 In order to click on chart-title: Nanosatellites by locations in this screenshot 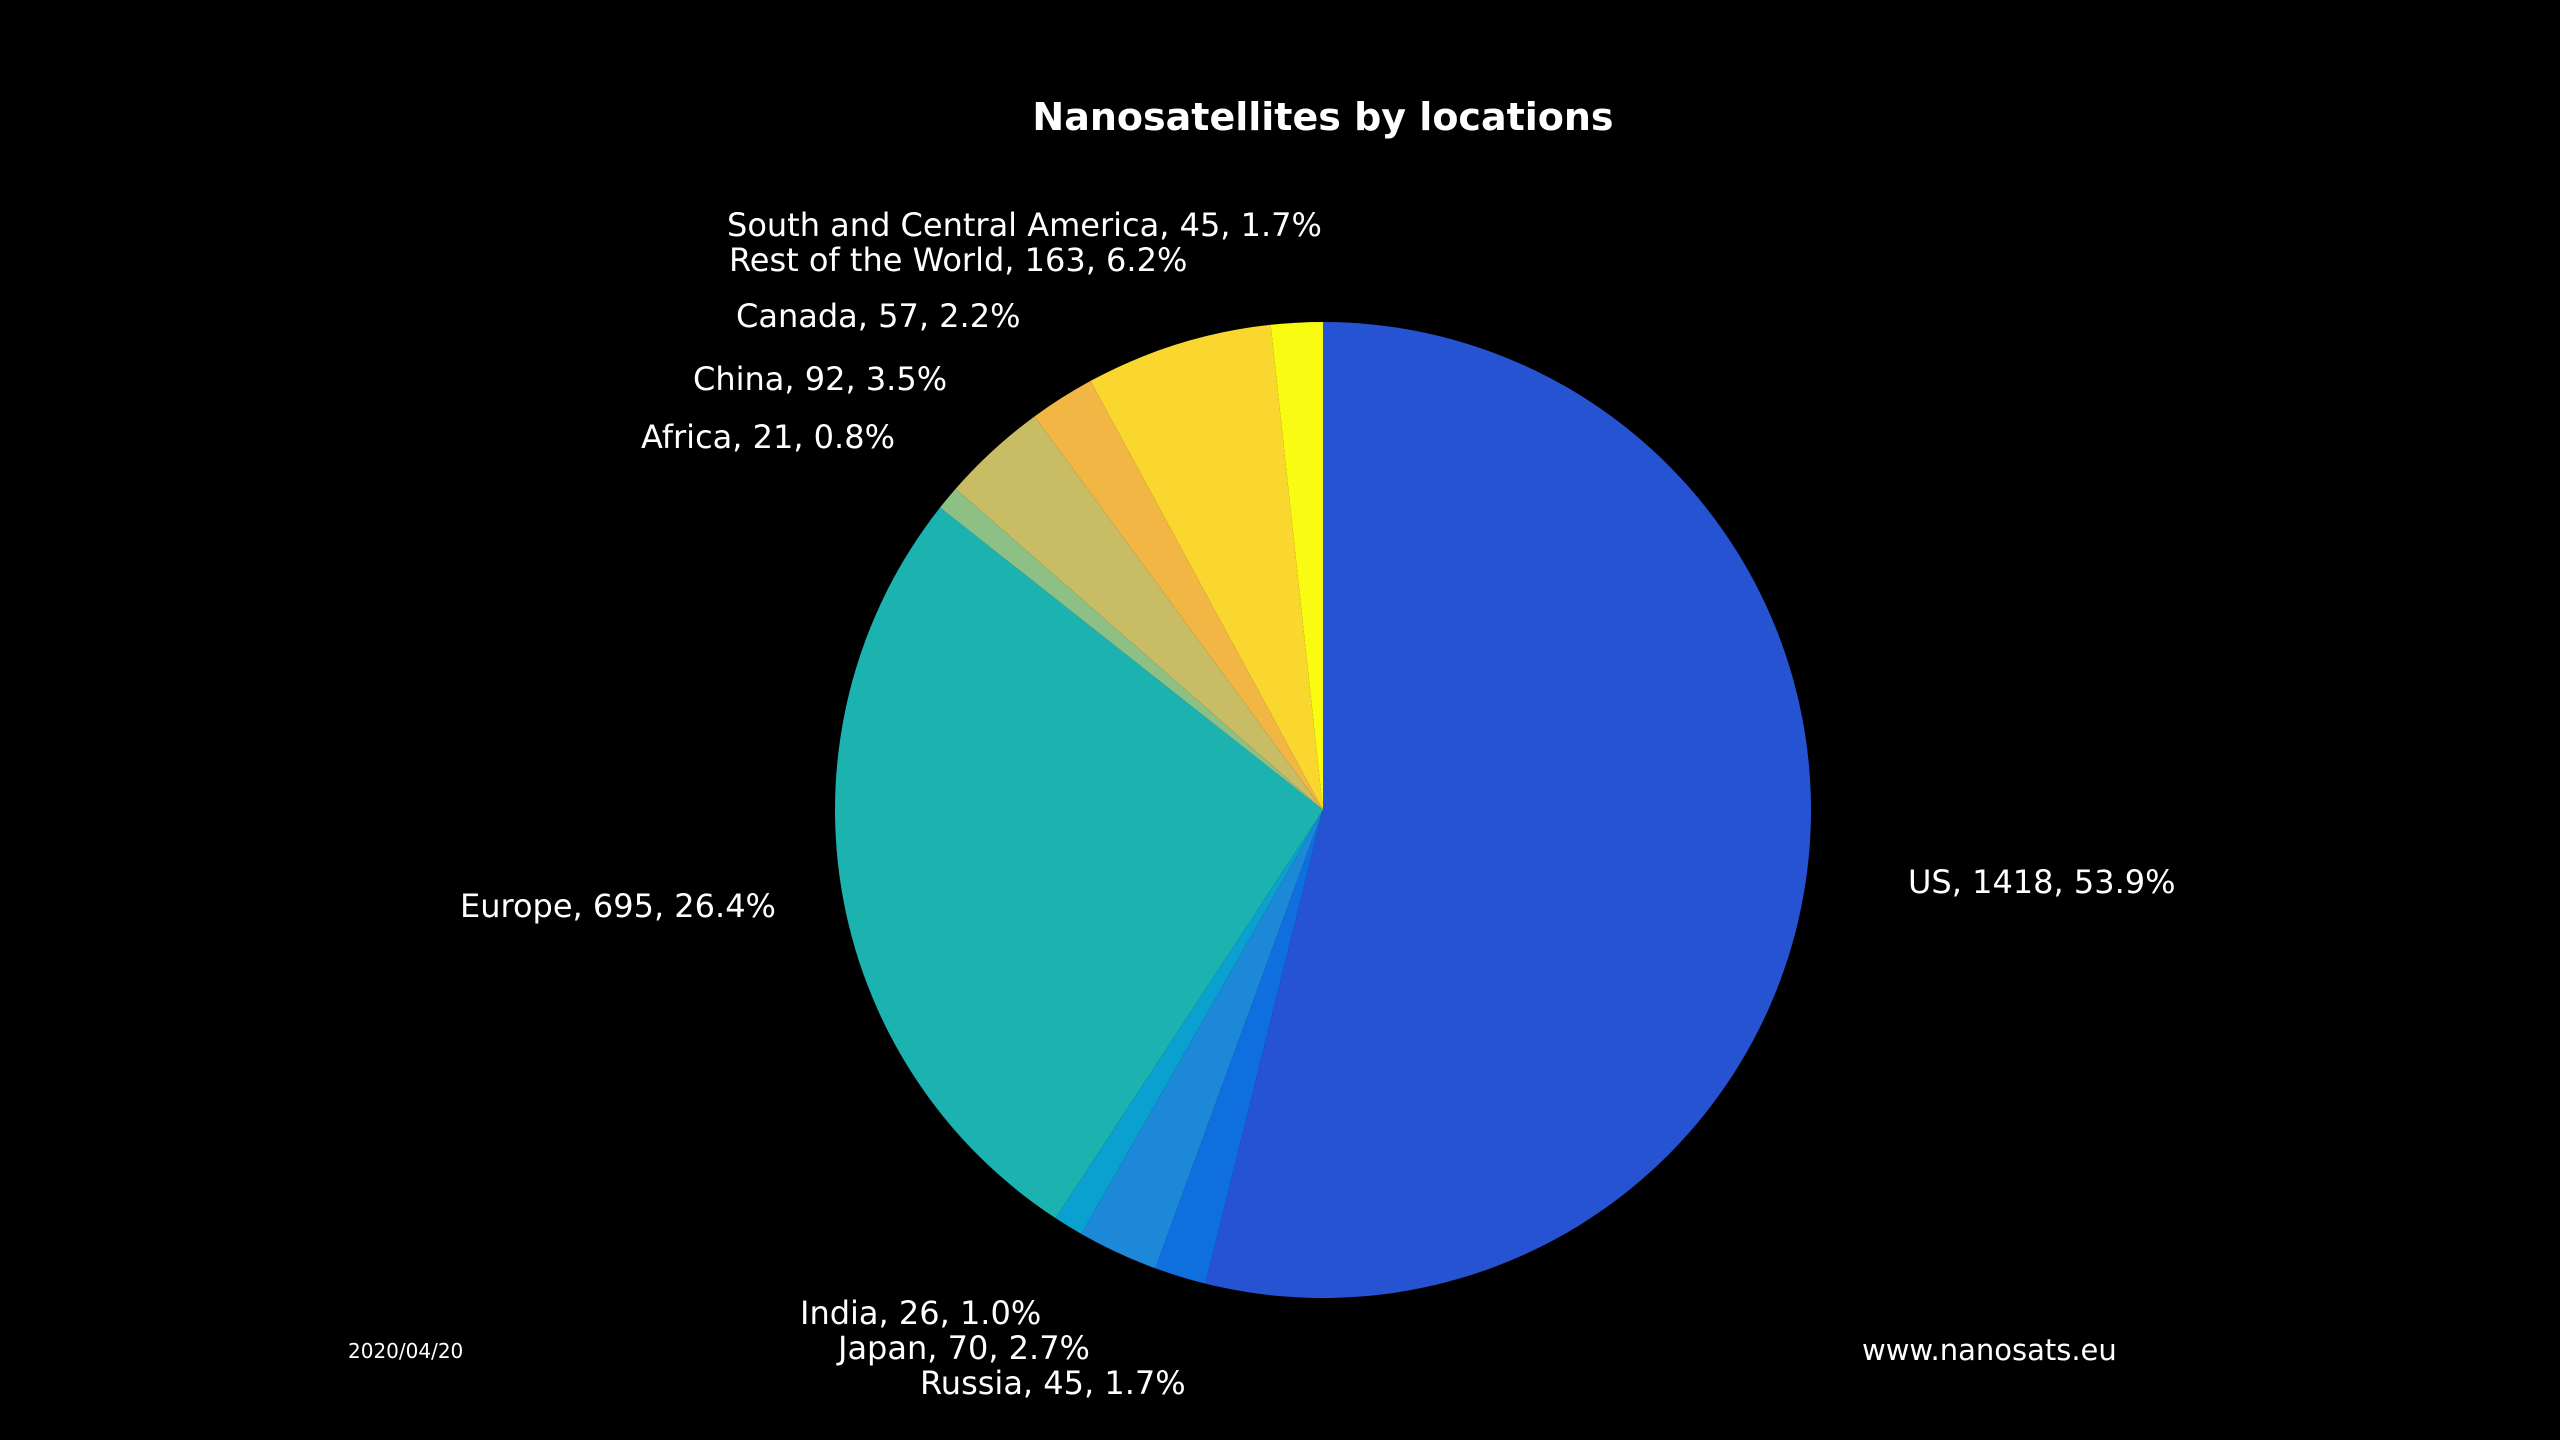, I will do `click(1322, 117)`.